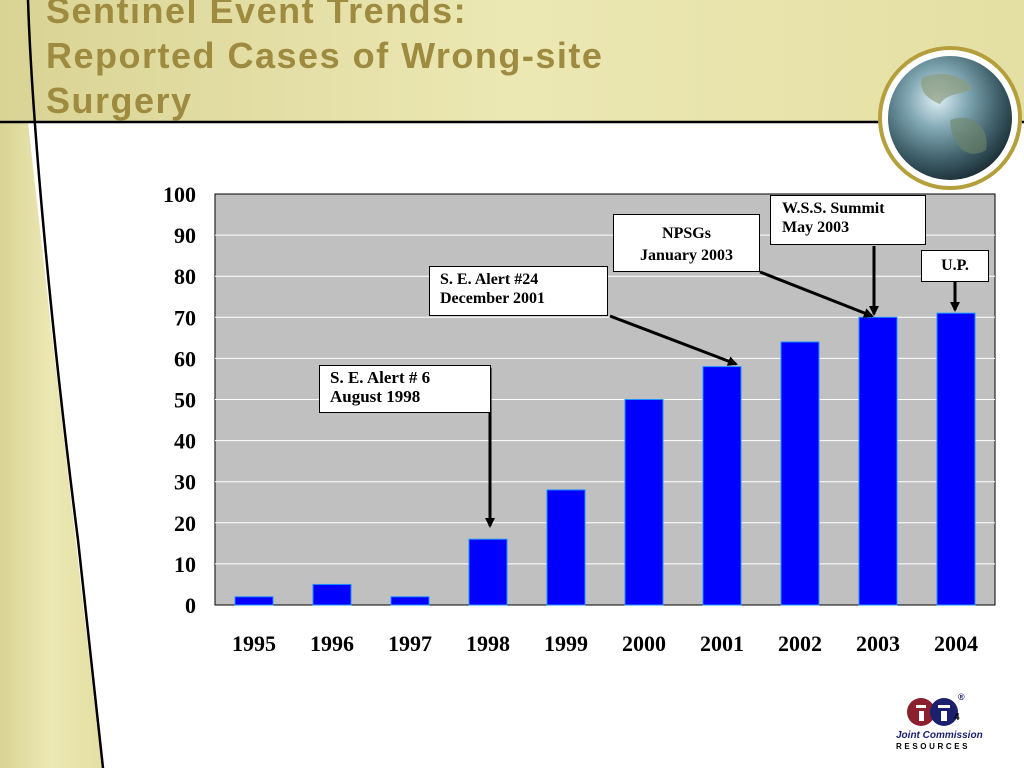 This screenshot has width=1024, height=768. Describe the element at coordinates (257, 15) in the screenshot. I see `title-line: Sentinel Event Trends:` at that location.